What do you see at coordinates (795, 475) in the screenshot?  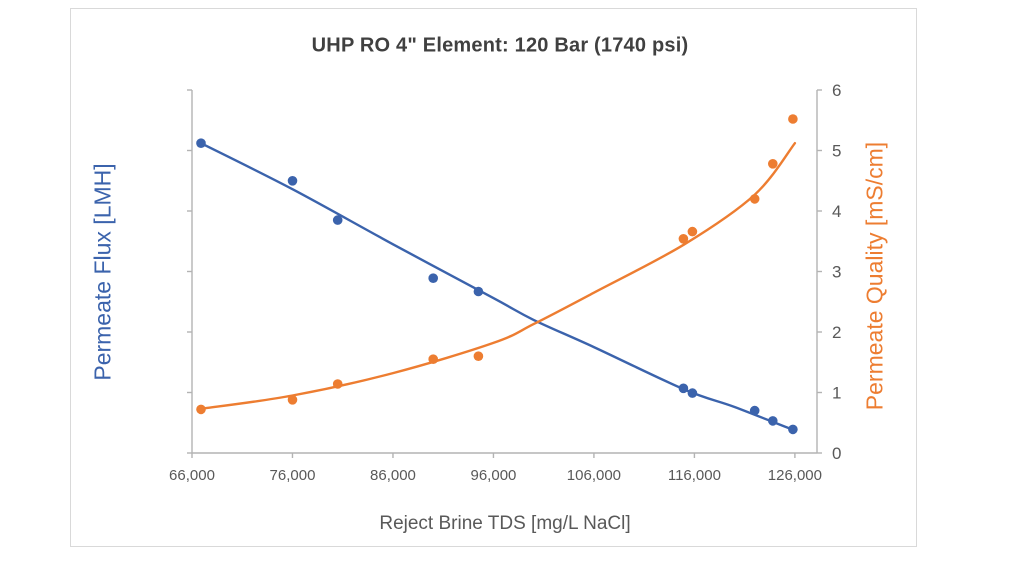 I see `x-axis-tick-label: 126,000` at bounding box center [795, 475].